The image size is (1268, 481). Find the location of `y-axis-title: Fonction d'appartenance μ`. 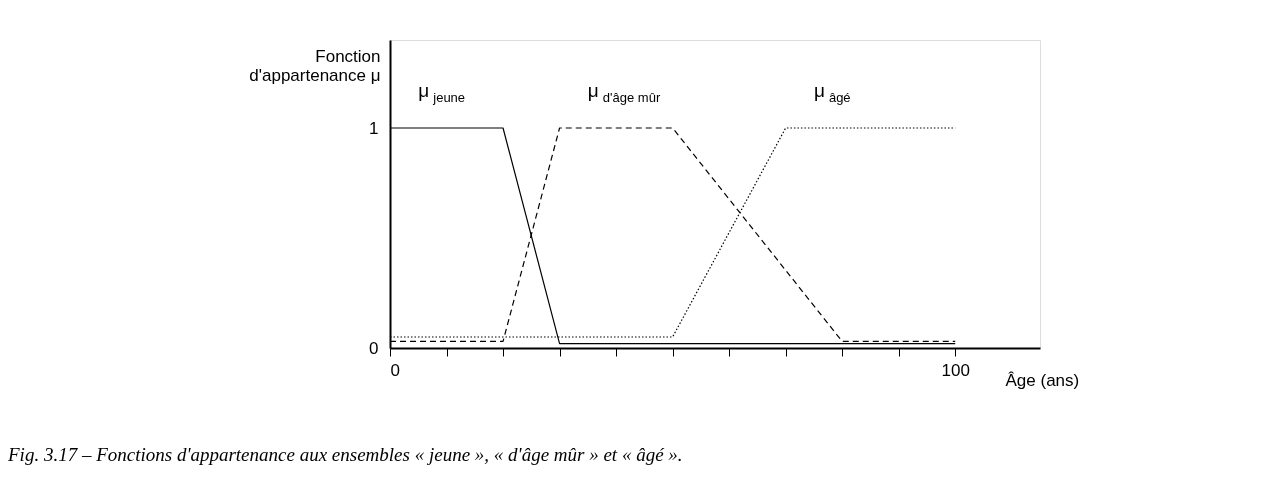

y-axis-title: Fonction d'appartenance μ is located at coordinates (315, 65).